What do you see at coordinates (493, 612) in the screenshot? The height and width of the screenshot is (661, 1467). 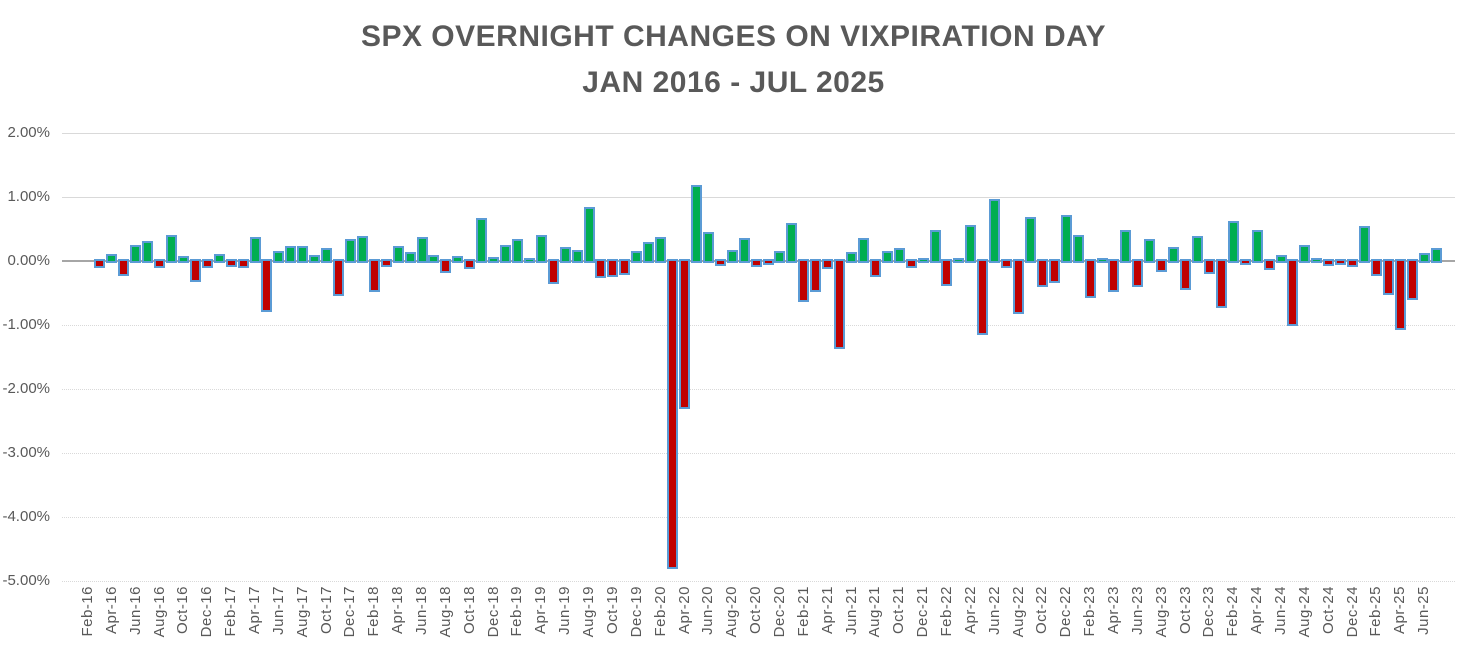 I see `x-axis-tick-label: Dec-18` at bounding box center [493, 612].